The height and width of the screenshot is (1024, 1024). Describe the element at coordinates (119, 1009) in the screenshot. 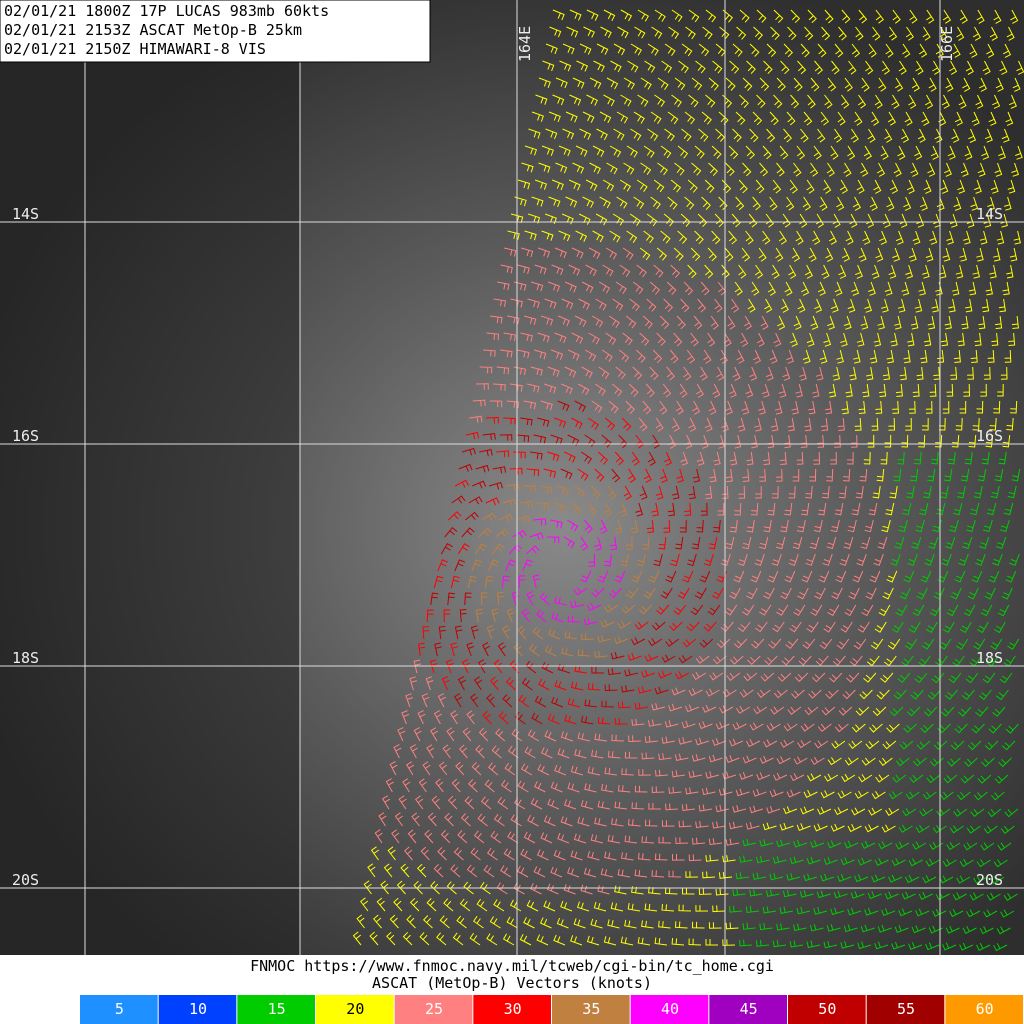

I see `legend-label: 5` at that location.